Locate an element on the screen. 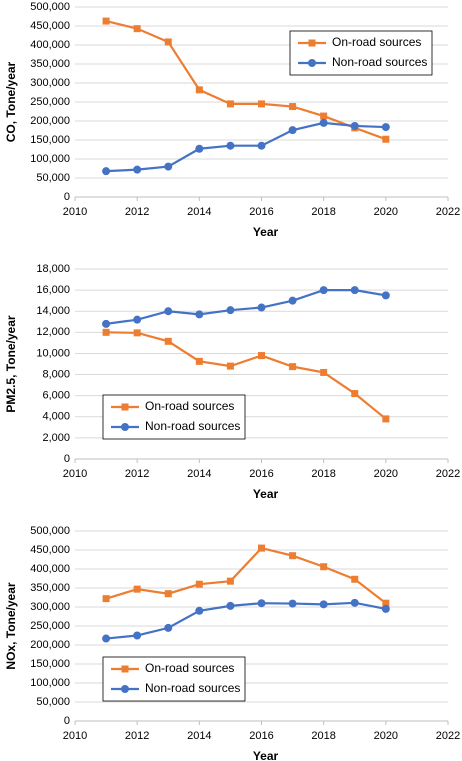 This screenshot has width=462, height=761. y-tick-label: 2,000 is located at coordinates (56, 438).